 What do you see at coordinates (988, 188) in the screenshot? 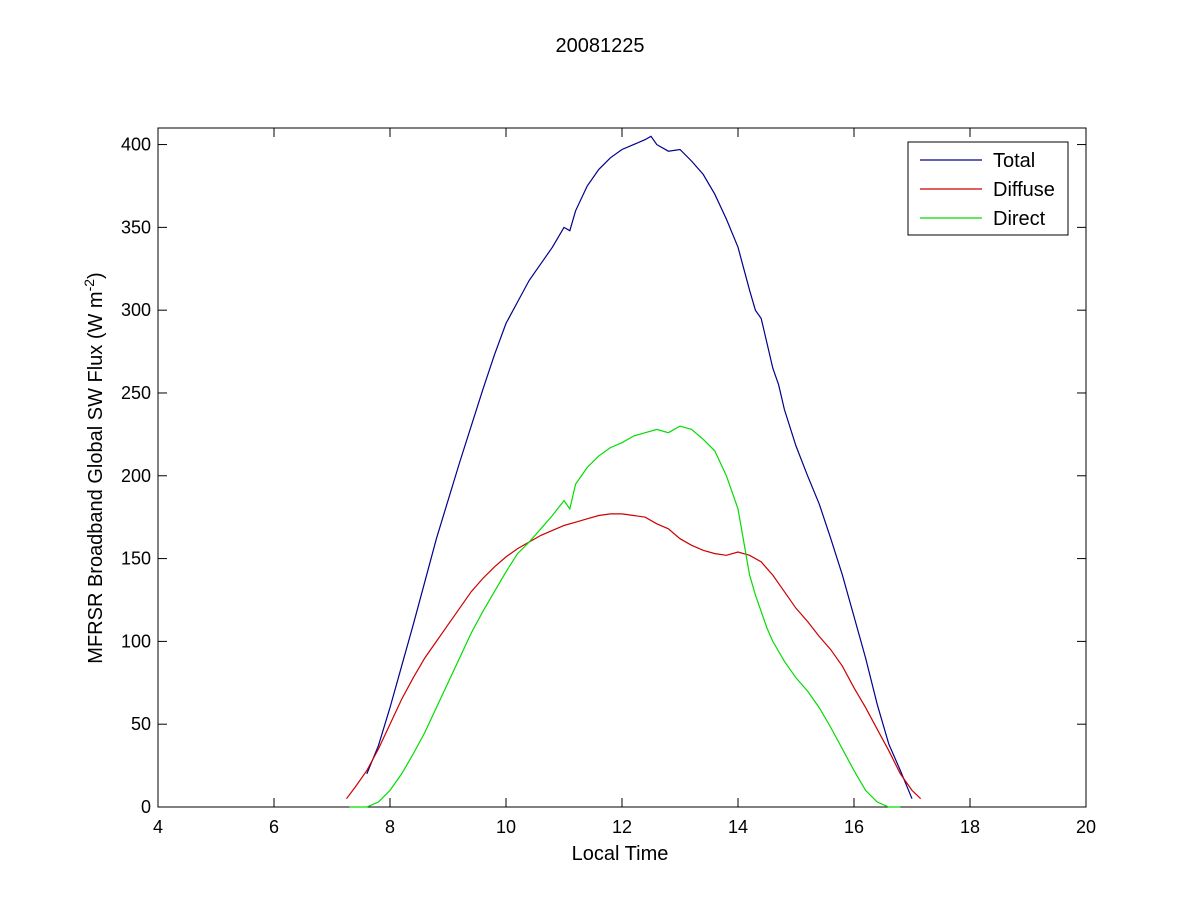
I see `legend: Total Diffuse Direct` at bounding box center [988, 188].